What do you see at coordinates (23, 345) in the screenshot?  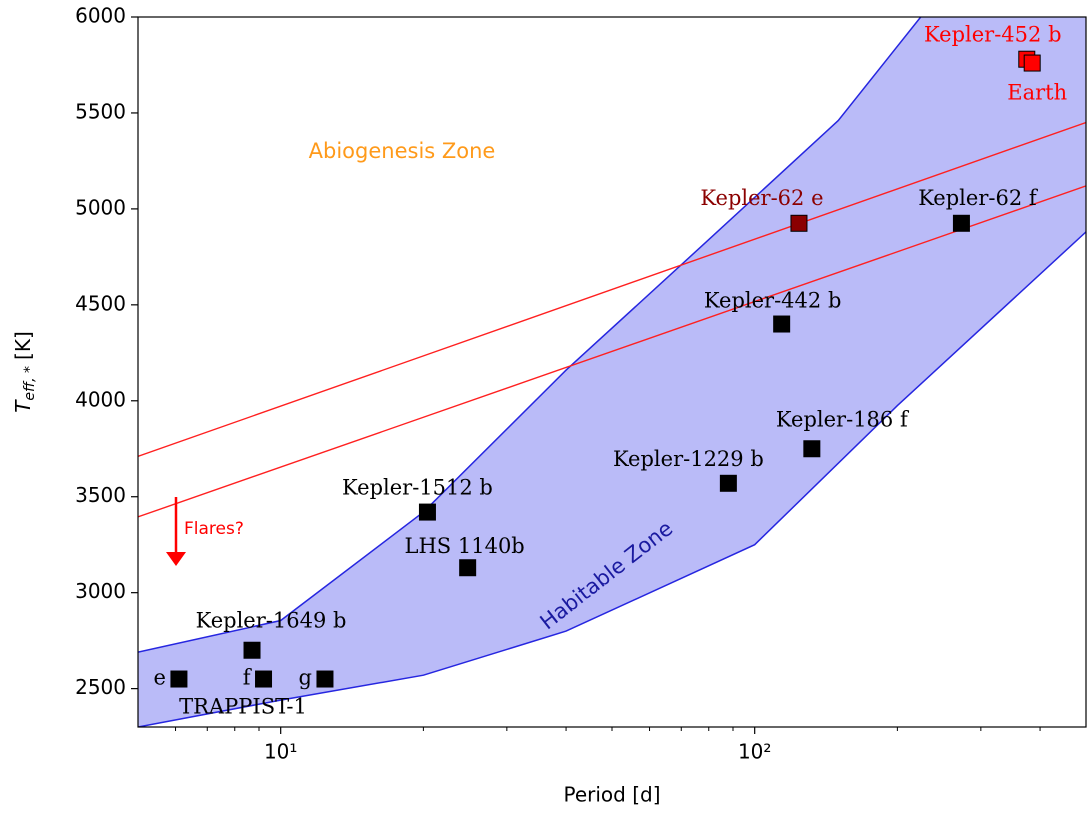 I see `y-axis-label: [K]` at bounding box center [23, 345].